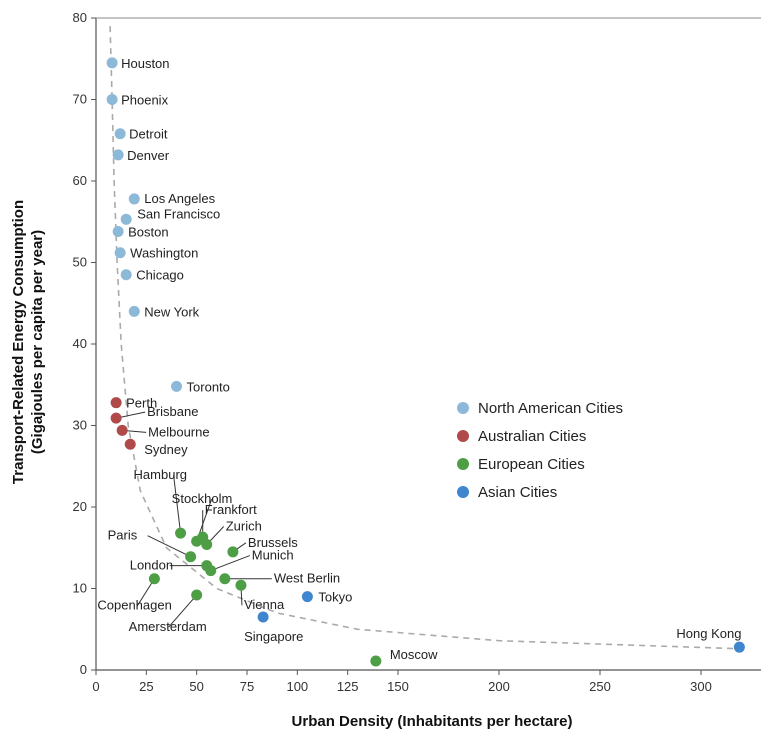 This screenshot has height=735, width=761. What do you see at coordinates (307, 597) in the screenshot?
I see `point-tokyo` at bounding box center [307, 597].